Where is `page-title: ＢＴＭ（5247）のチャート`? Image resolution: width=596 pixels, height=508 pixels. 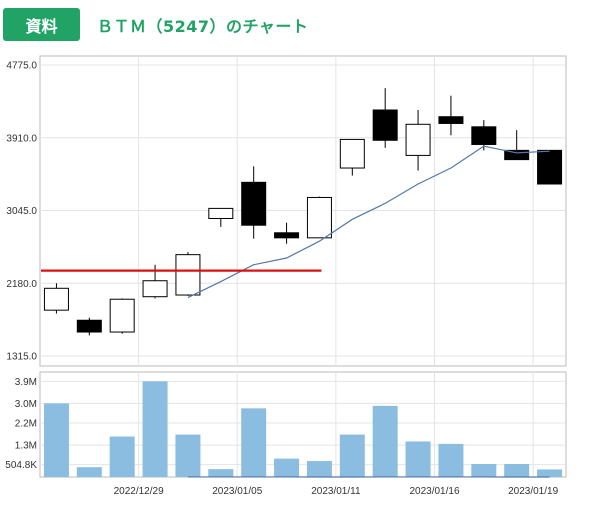 page-title: ＢＴＭ（5247）のチャート is located at coordinates (203, 26).